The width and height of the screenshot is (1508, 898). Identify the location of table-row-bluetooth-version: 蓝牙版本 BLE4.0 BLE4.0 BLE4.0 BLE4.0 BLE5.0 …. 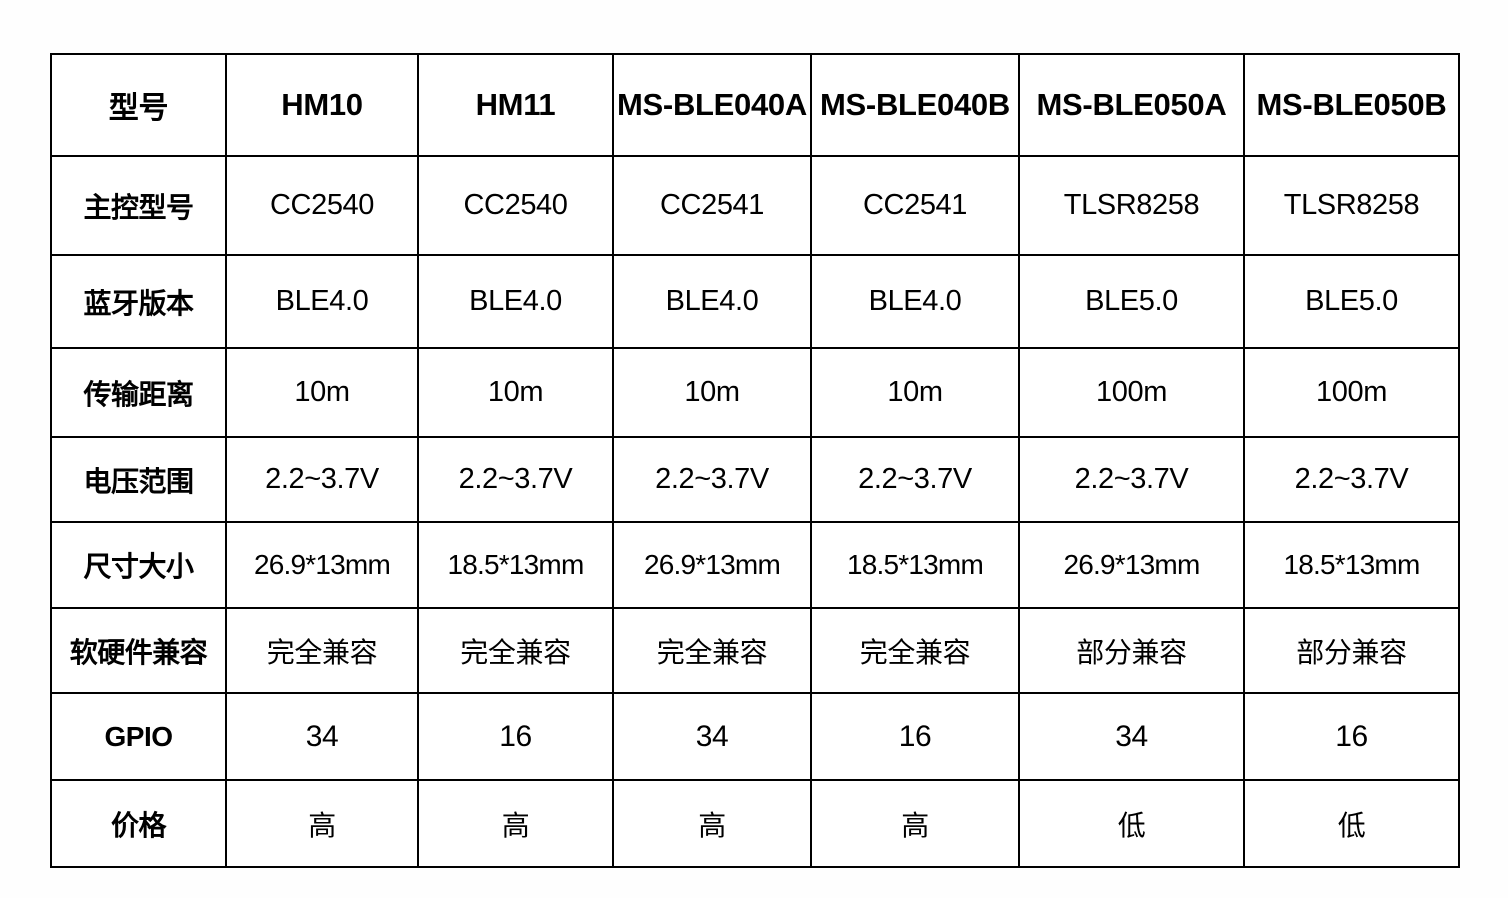
(755, 301).